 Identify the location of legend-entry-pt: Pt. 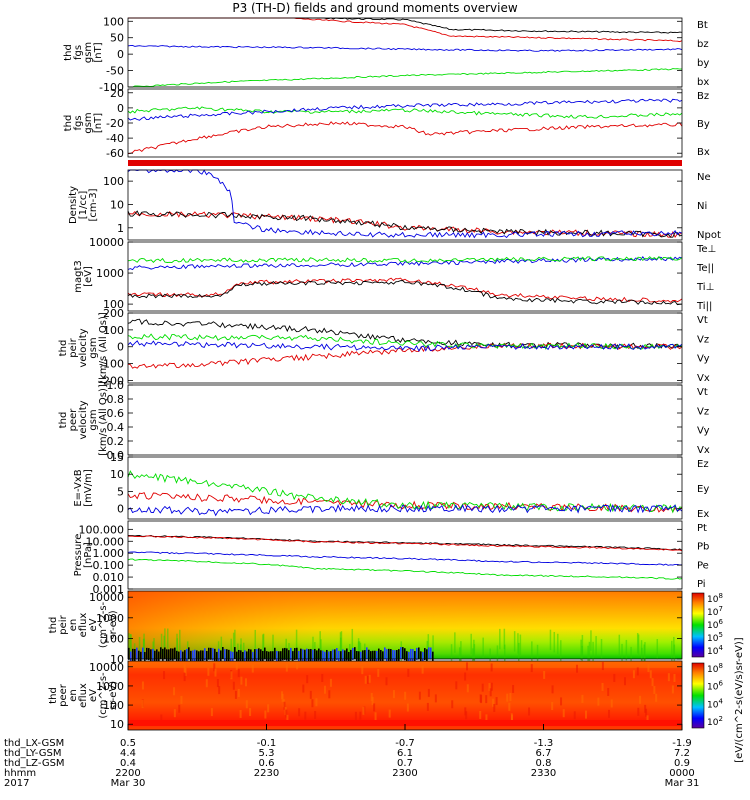
(702, 528).